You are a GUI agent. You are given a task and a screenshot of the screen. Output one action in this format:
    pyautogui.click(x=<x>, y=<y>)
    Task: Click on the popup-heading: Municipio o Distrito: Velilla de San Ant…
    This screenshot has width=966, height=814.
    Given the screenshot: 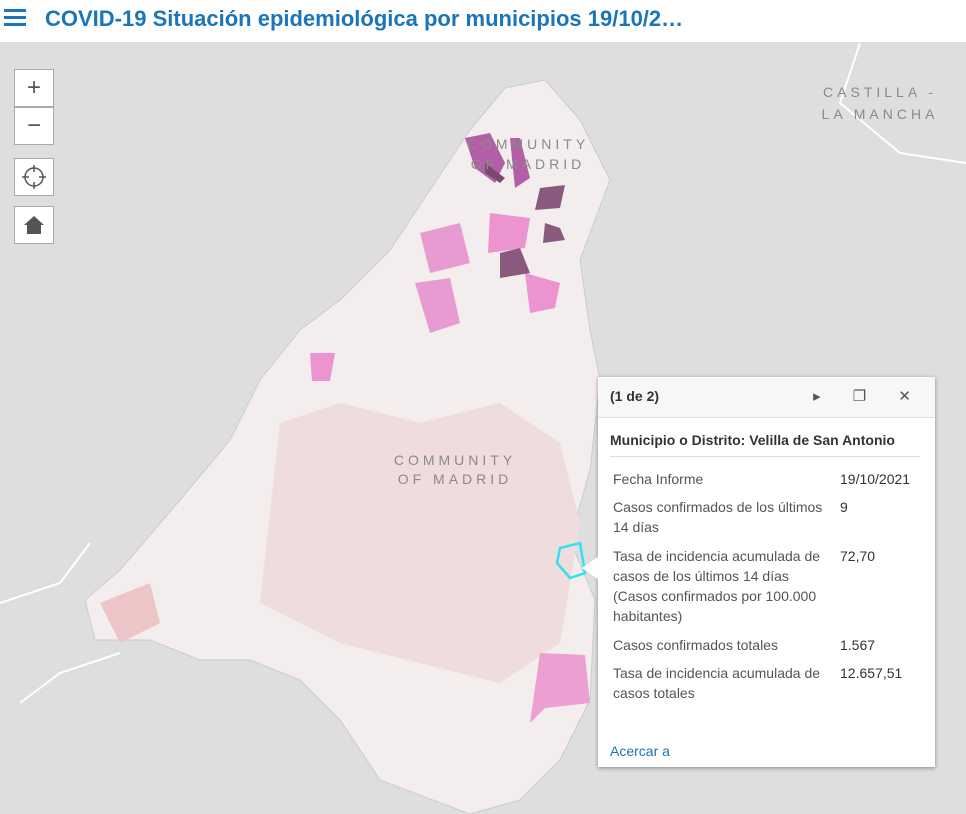 What is the action you would take?
    pyautogui.click(x=765, y=444)
    